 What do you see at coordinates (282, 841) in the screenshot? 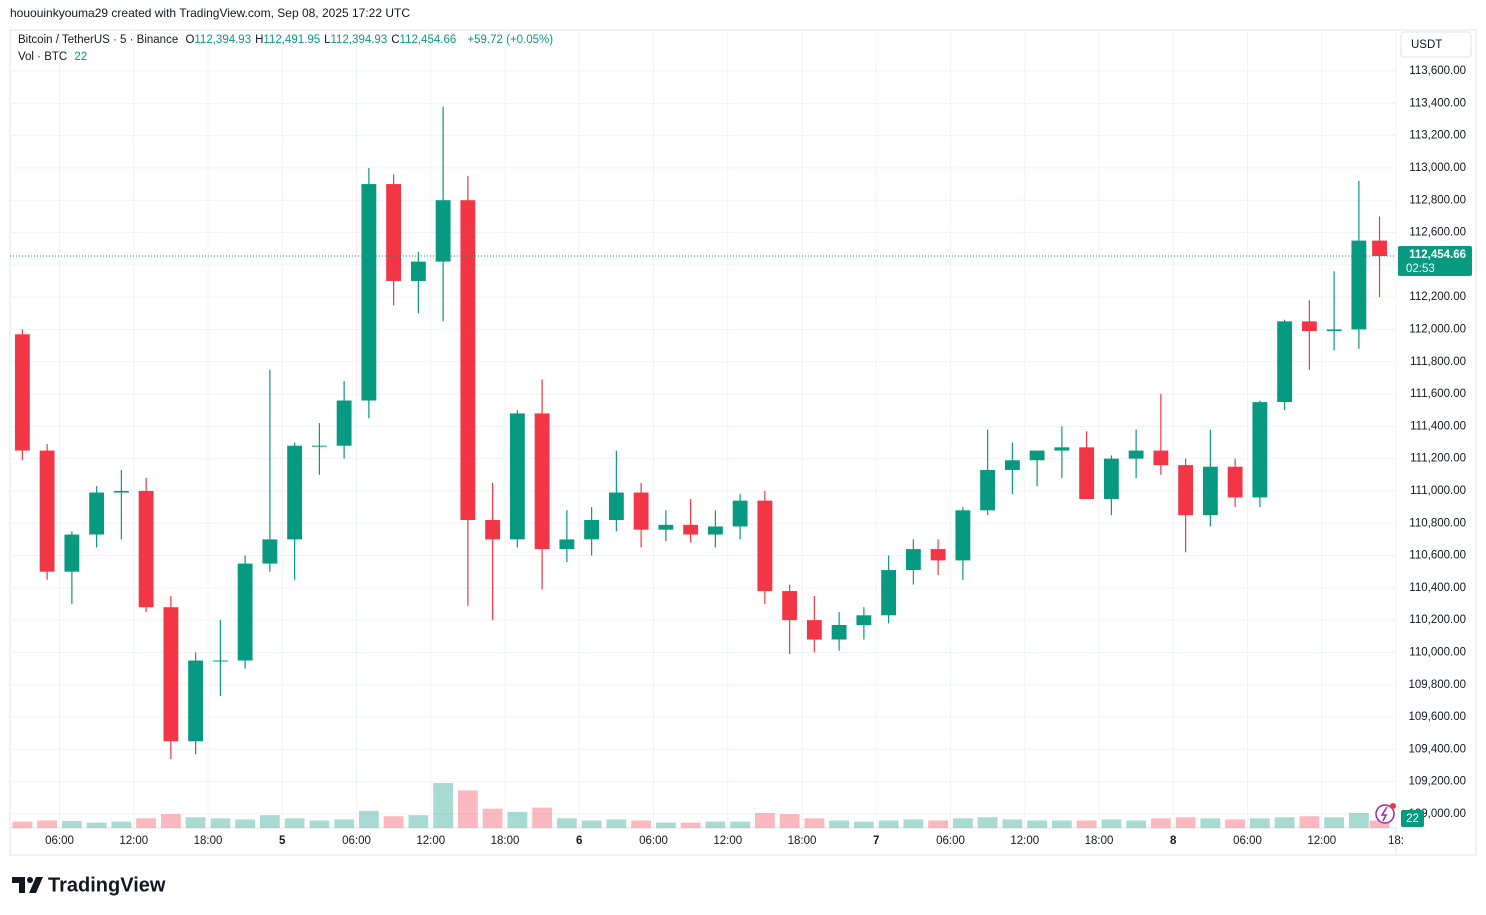
I see `x-tick-label: 5` at bounding box center [282, 841].